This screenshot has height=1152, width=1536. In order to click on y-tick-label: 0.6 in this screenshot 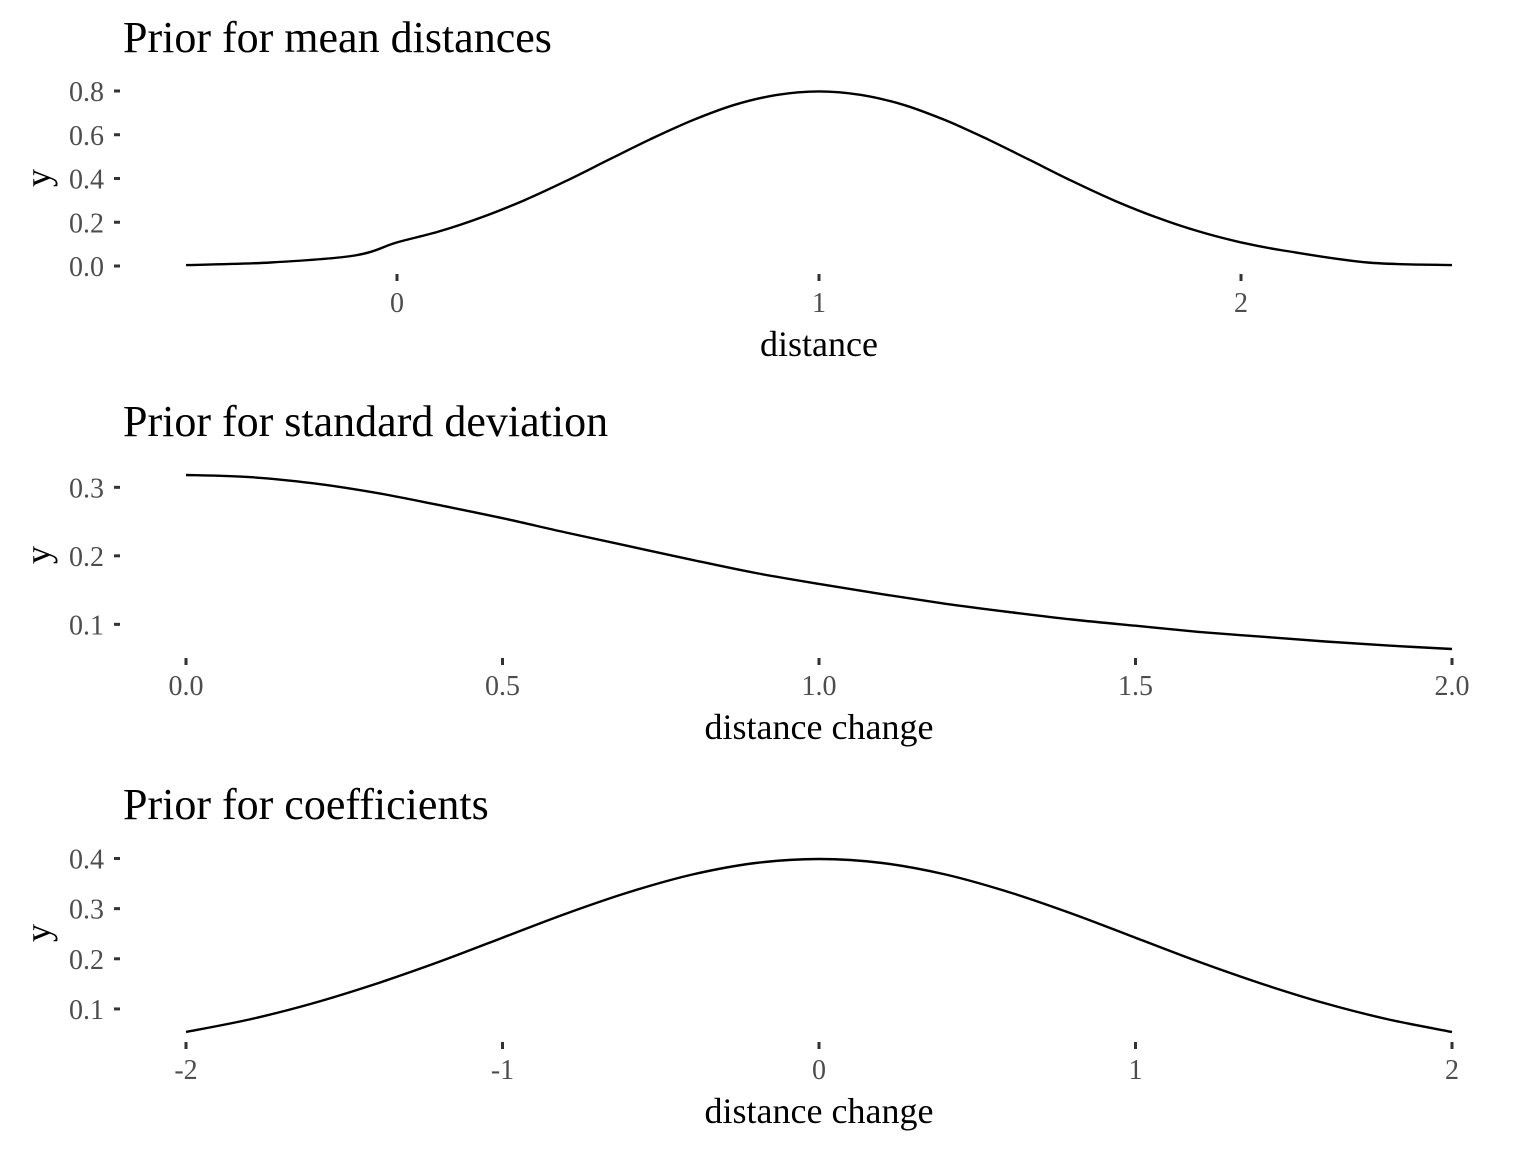, I will do `click(86, 136)`.